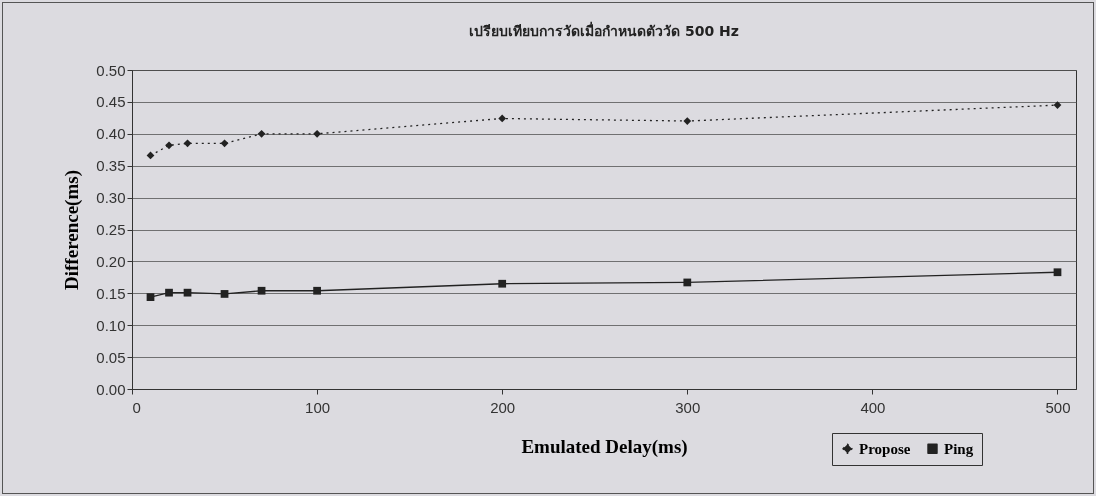  Describe the element at coordinates (604, 446) in the screenshot. I see `x-axis-title: Emulated Delay(ms)` at that location.